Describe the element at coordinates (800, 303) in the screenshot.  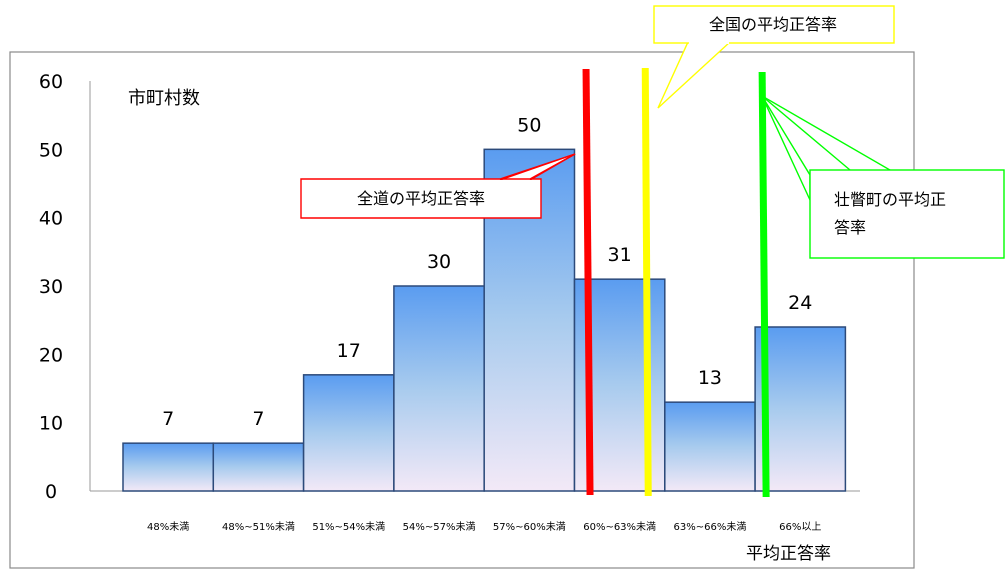
I see `data-label: 24` at that location.